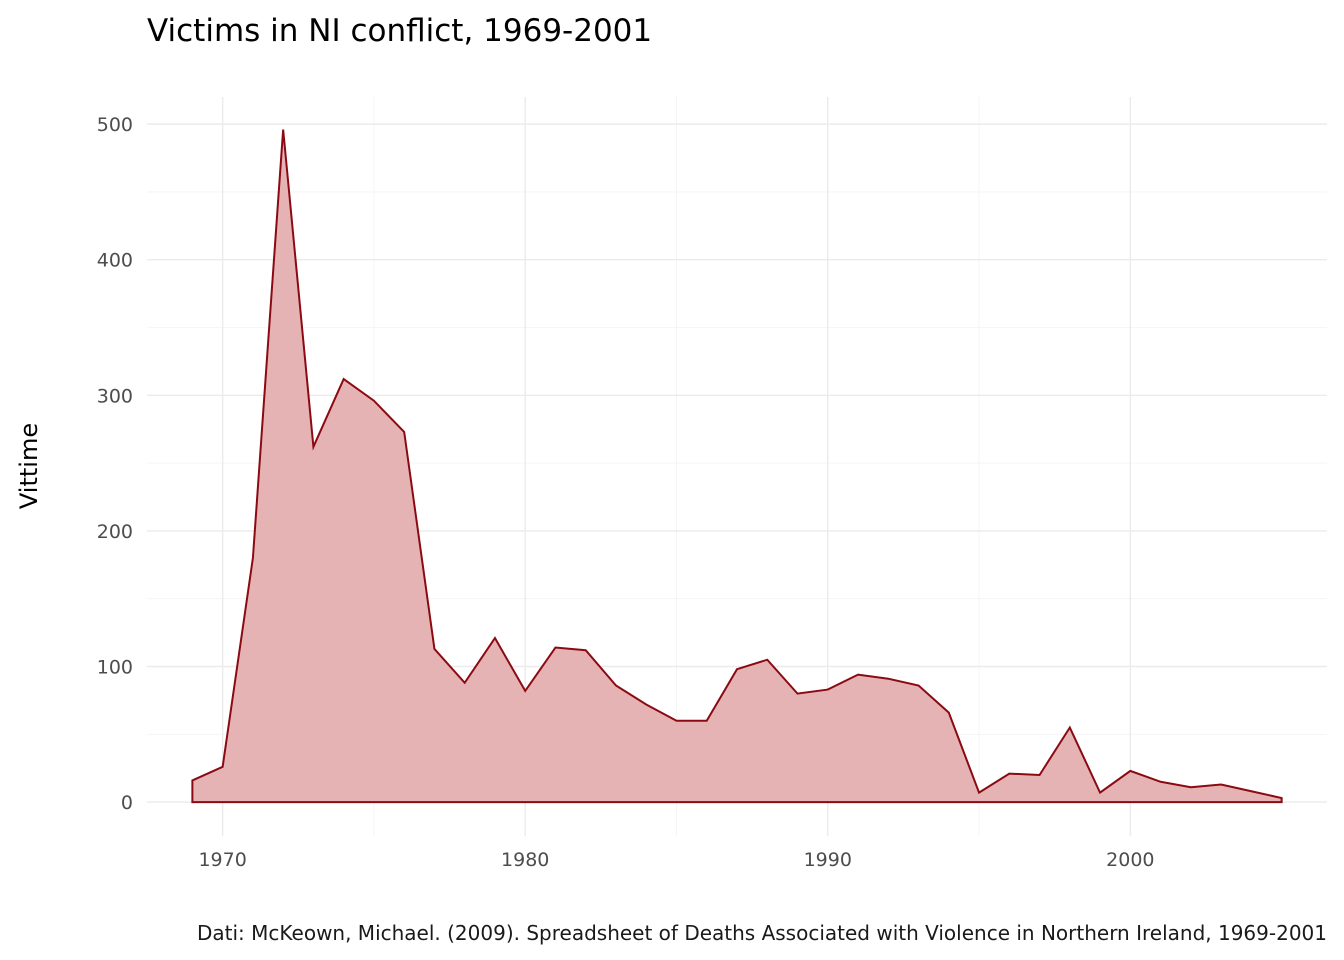 The height and width of the screenshot is (960, 1344). Describe the element at coordinates (115, 532) in the screenshot. I see `y-tick-label: 200` at that location.